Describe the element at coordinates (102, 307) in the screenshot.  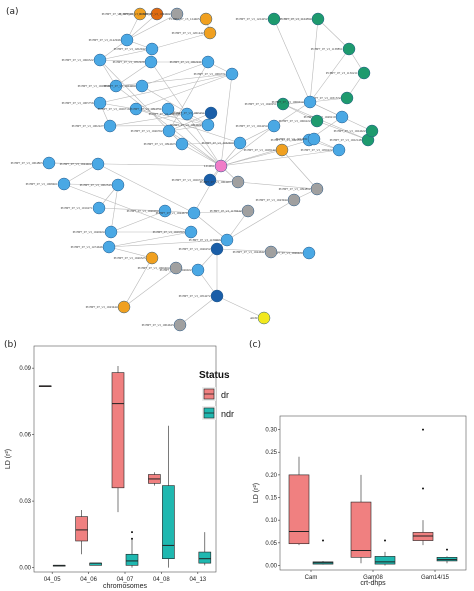
I see `network-node-label: PCHP7_07_v3_1043444` at that location.